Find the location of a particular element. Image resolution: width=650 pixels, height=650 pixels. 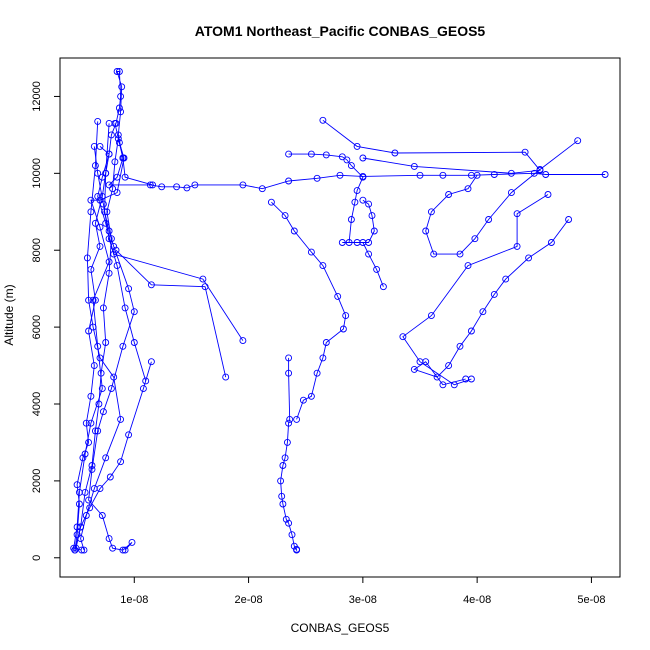

y-tick-label: 2000 is located at coordinates (37, 481).